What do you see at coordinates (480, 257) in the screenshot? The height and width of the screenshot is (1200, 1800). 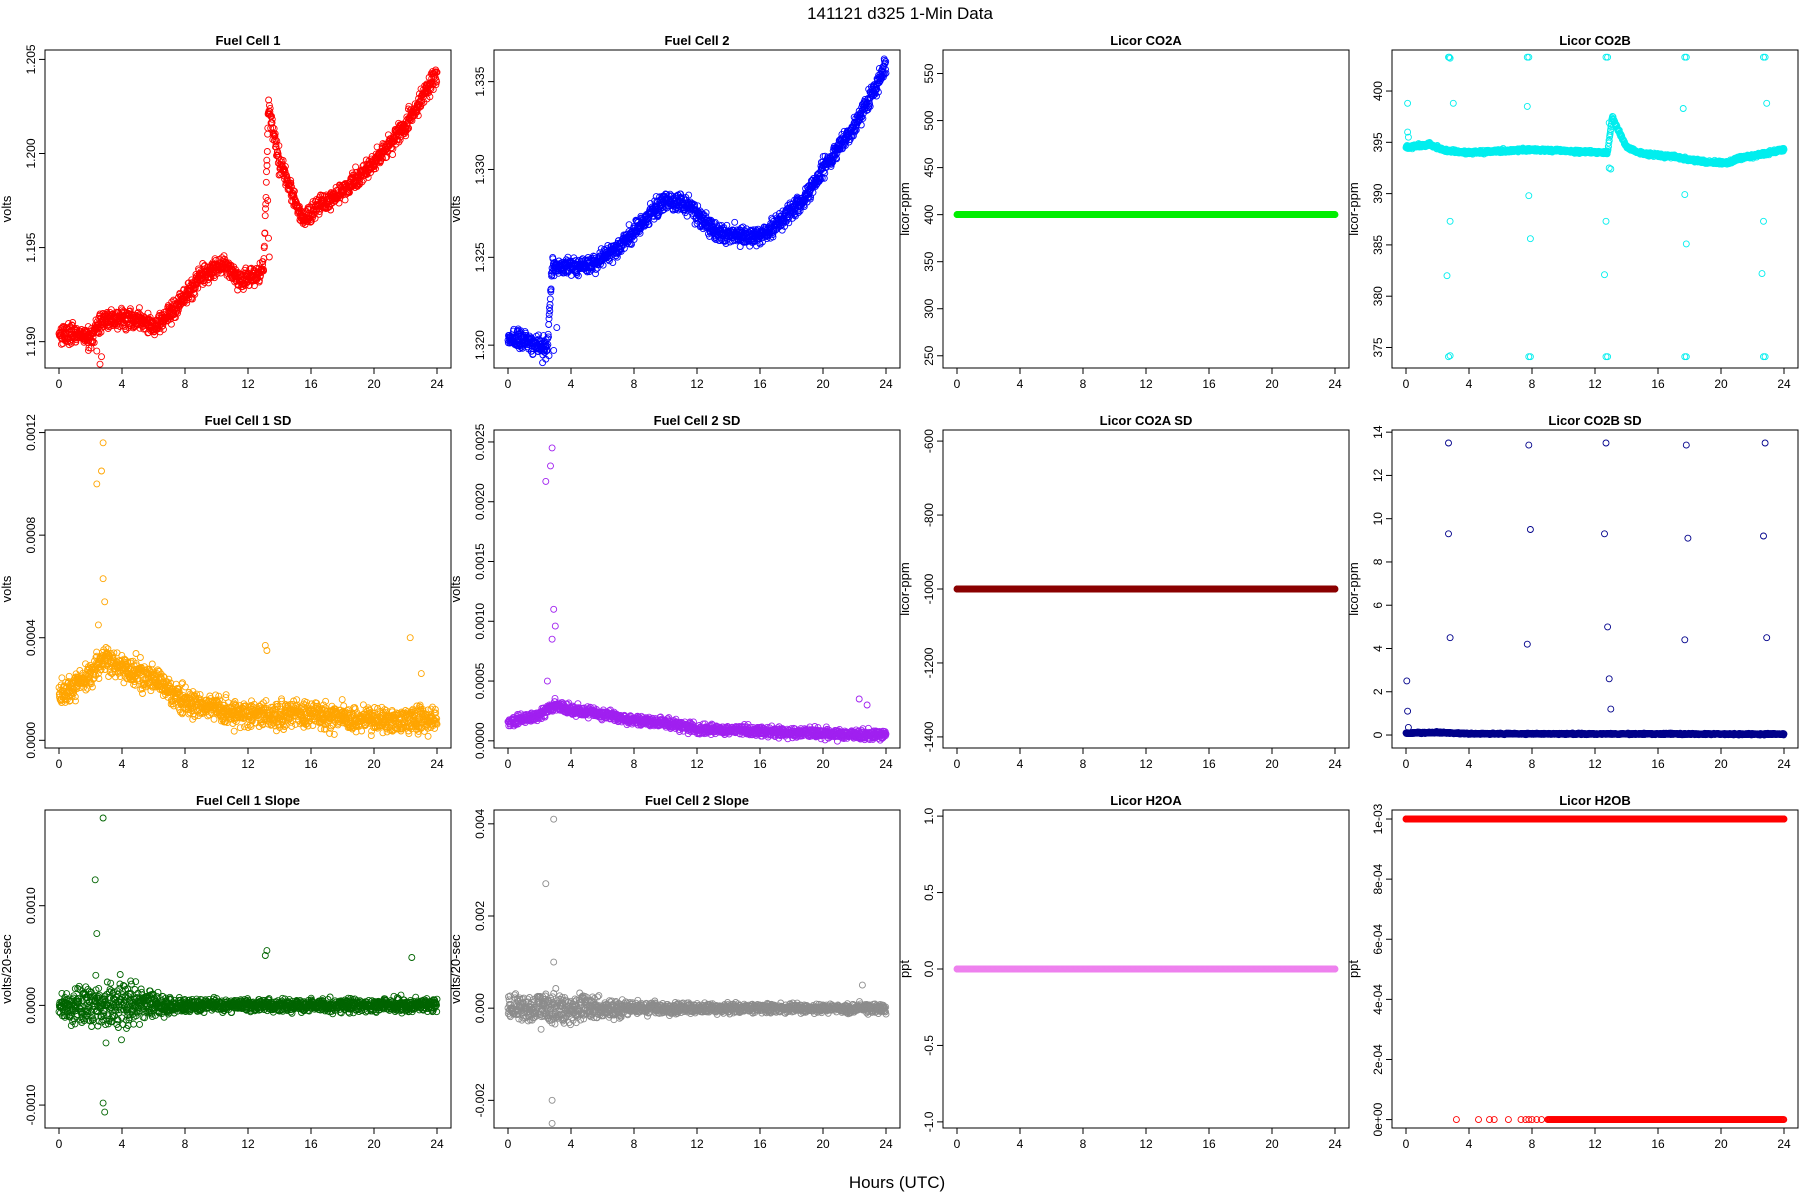 I see `y-tick-label: 1.325` at bounding box center [480, 257].